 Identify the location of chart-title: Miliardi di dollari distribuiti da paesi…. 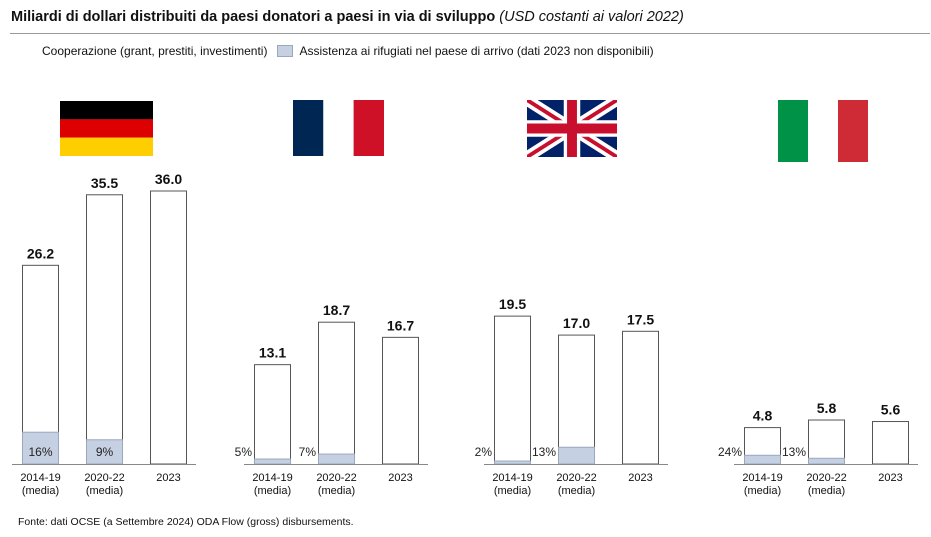
(347, 17).